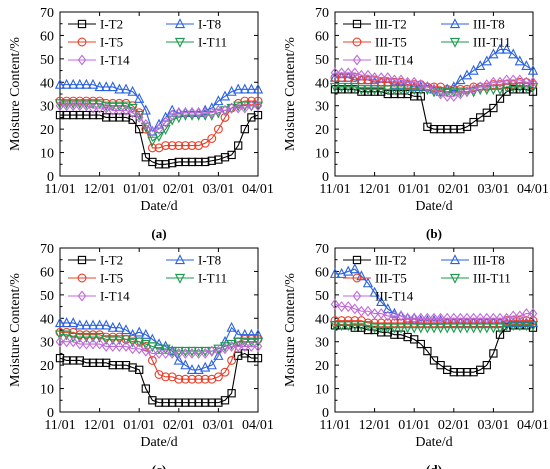 The width and height of the screenshot is (550, 469). Describe the element at coordinates (115, 296) in the screenshot. I see `legend-label: I-T14` at that location.